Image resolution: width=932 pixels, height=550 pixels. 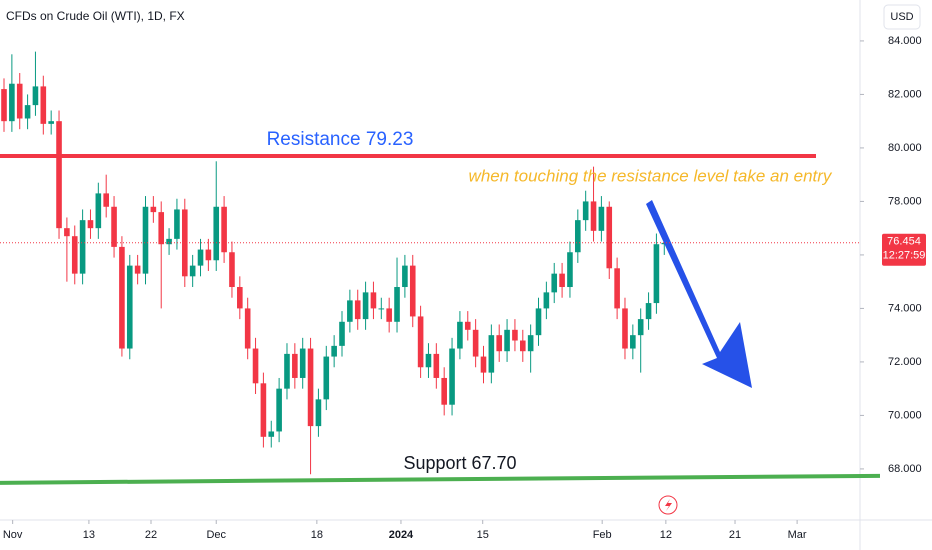 I want to click on last-price-box, so click(x=904, y=249).